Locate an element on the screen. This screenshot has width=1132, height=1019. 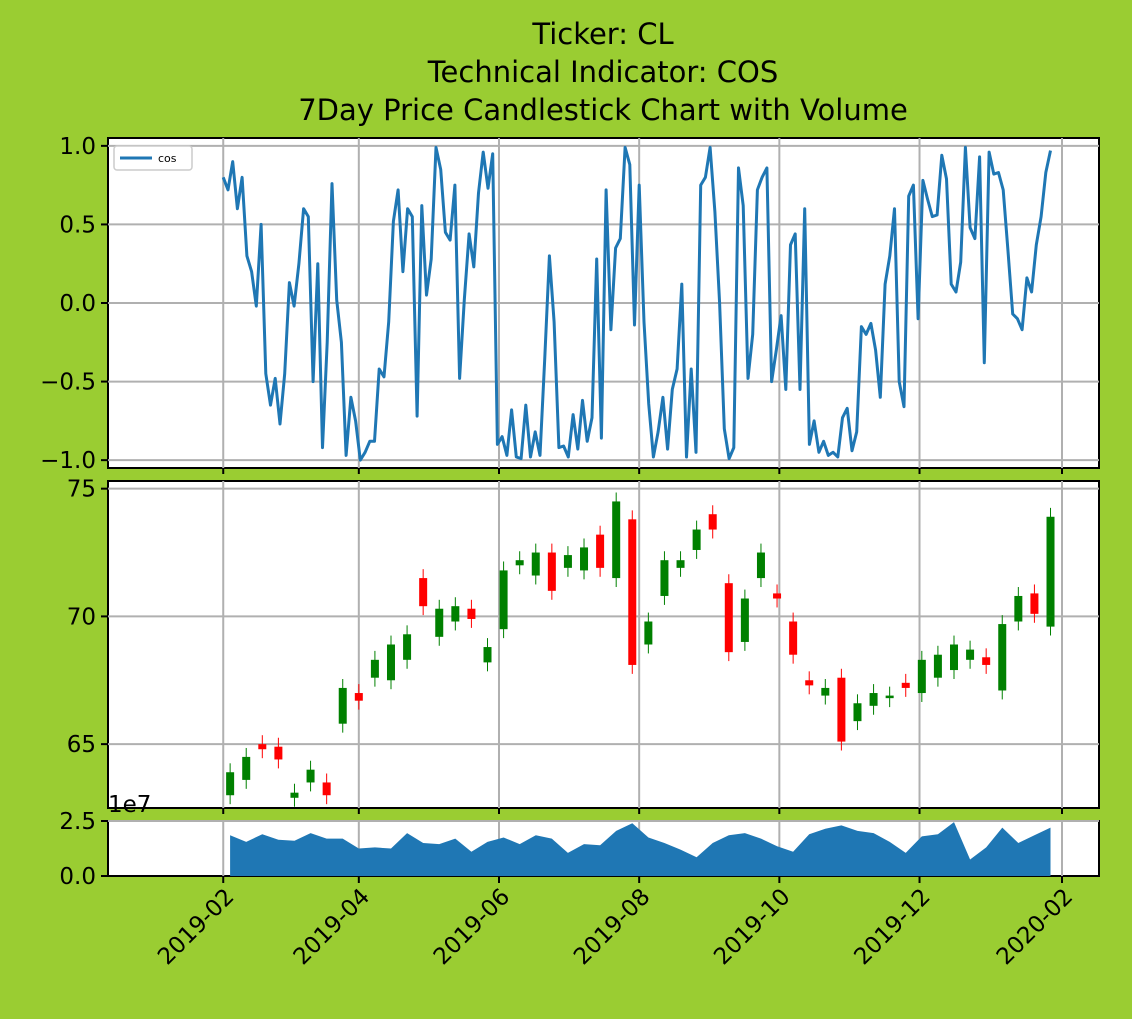
indicator-y-ticks: 1.0 0.5 0.0 −0.5 −1.0 is located at coordinates (74, 304).